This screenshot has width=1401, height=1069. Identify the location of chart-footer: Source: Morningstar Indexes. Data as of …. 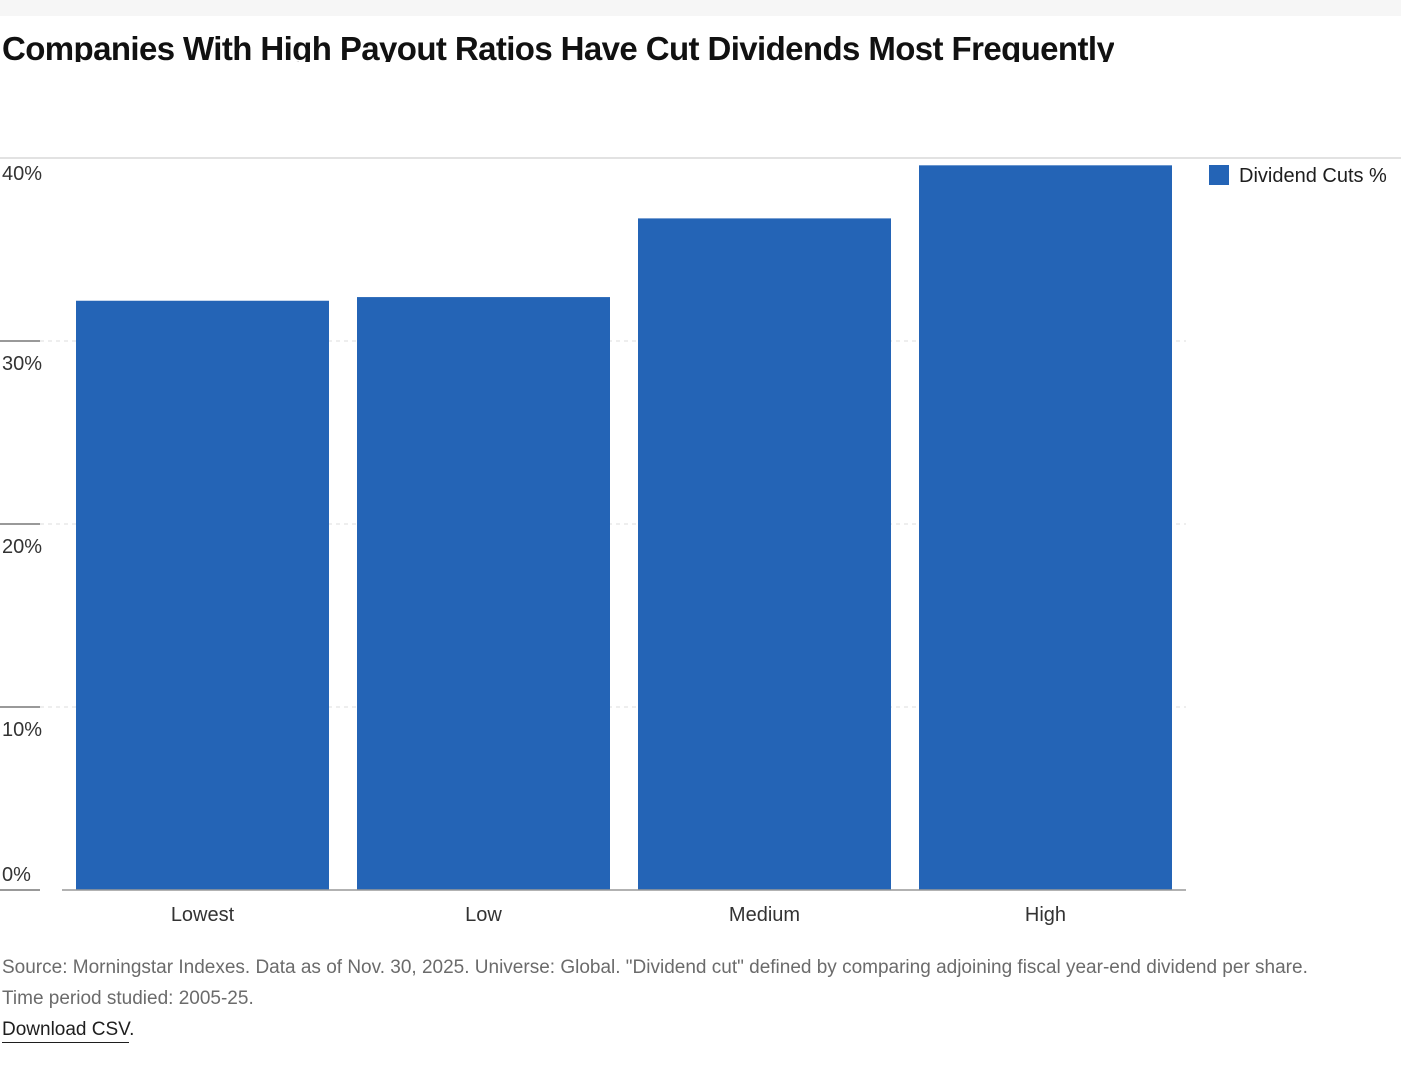
(697, 998).